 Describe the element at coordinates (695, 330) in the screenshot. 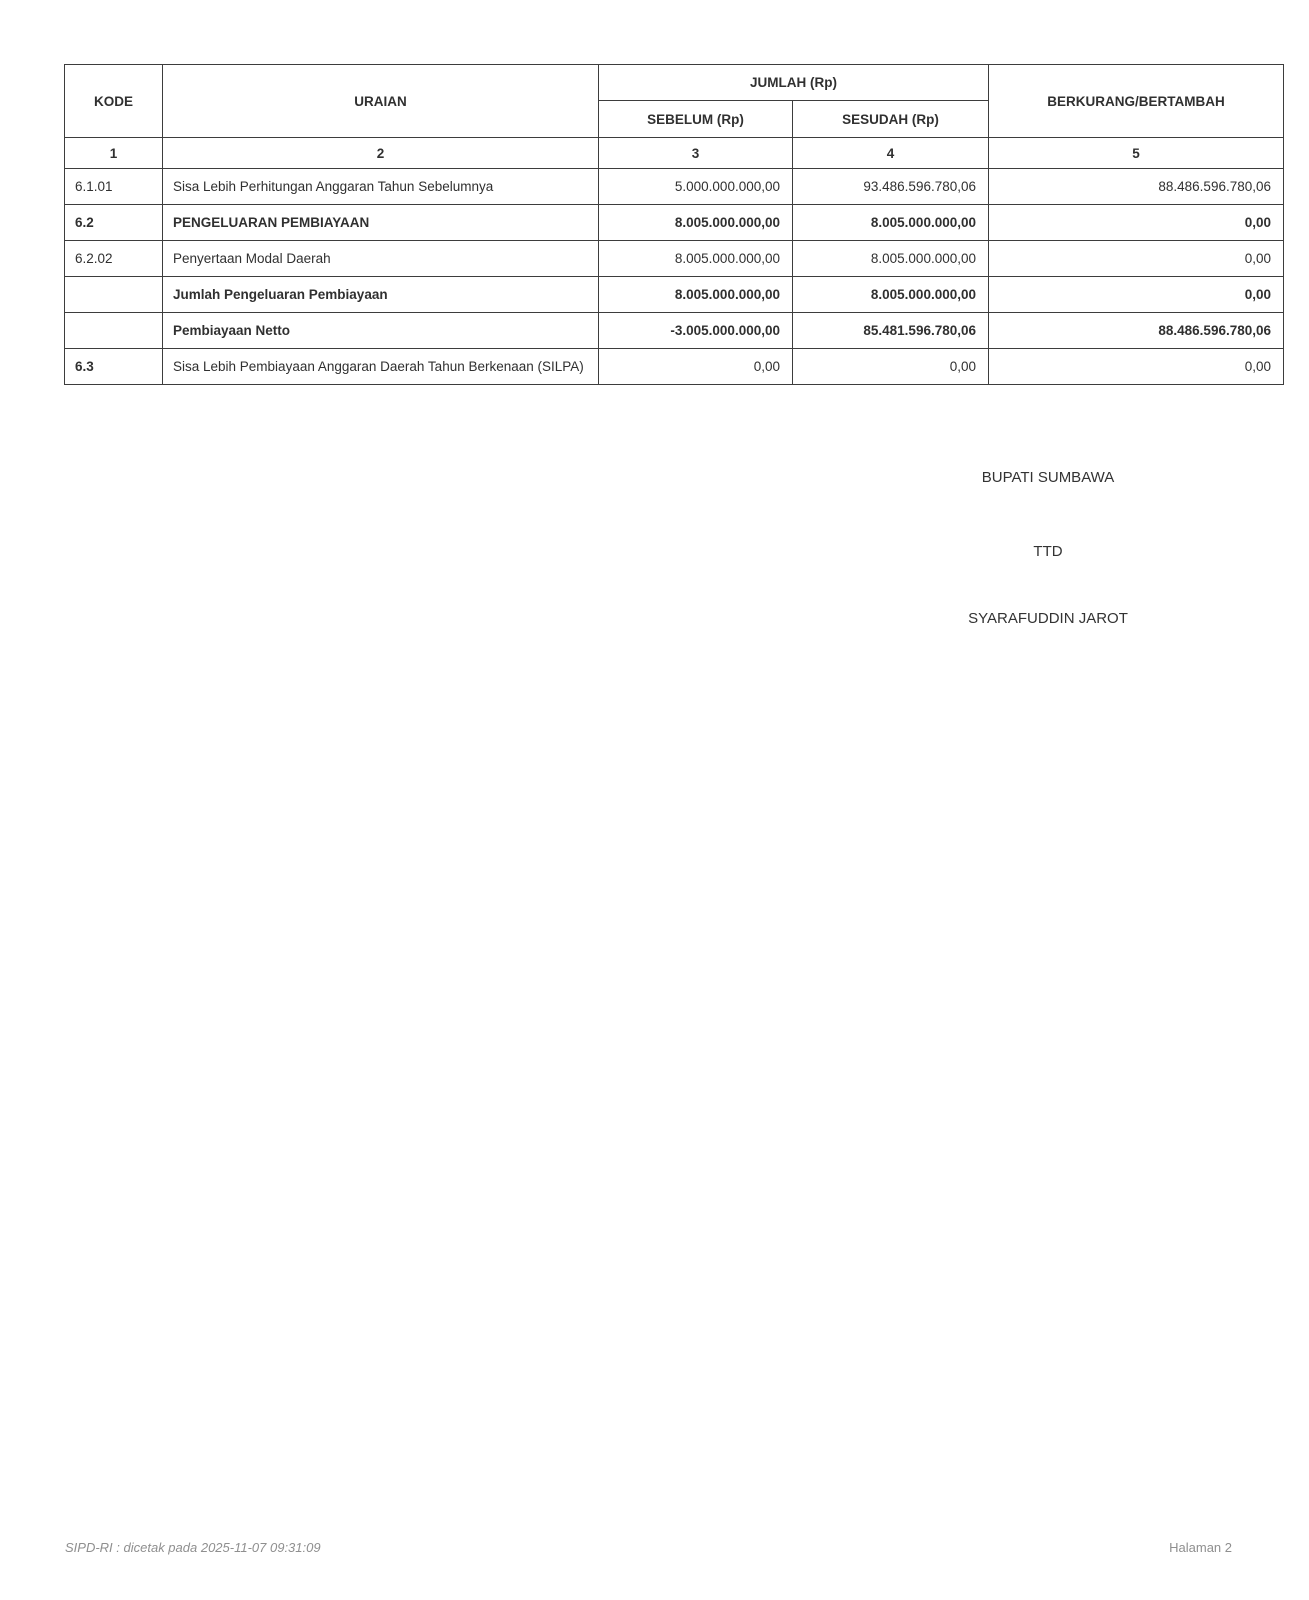

I see `cell-sebelum: -3.005.000.000,00` at that location.